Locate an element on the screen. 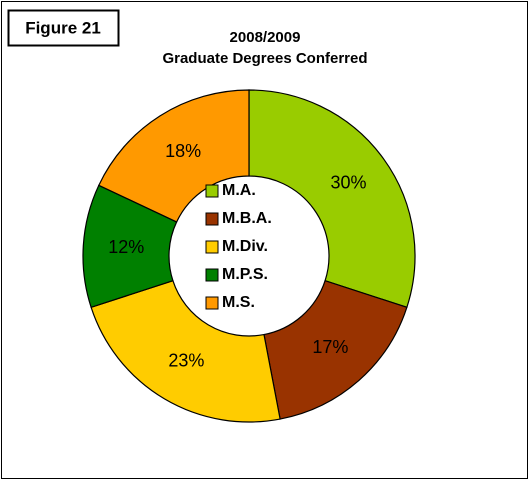 The height and width of the screenshot is (480, 529). legend-label: M.Div. is located at coordinates (245, 246).